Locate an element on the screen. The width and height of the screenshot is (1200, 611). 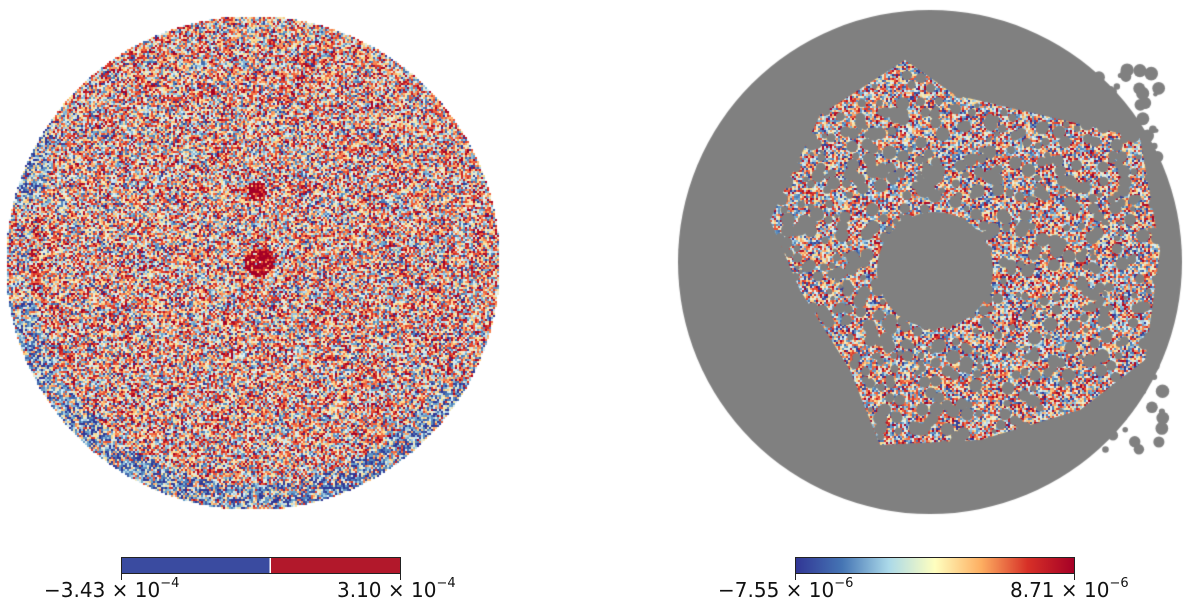
colorbar-right-max-label: 8.71 × 10⁻⁶ is located at coordinates (1069, 589).